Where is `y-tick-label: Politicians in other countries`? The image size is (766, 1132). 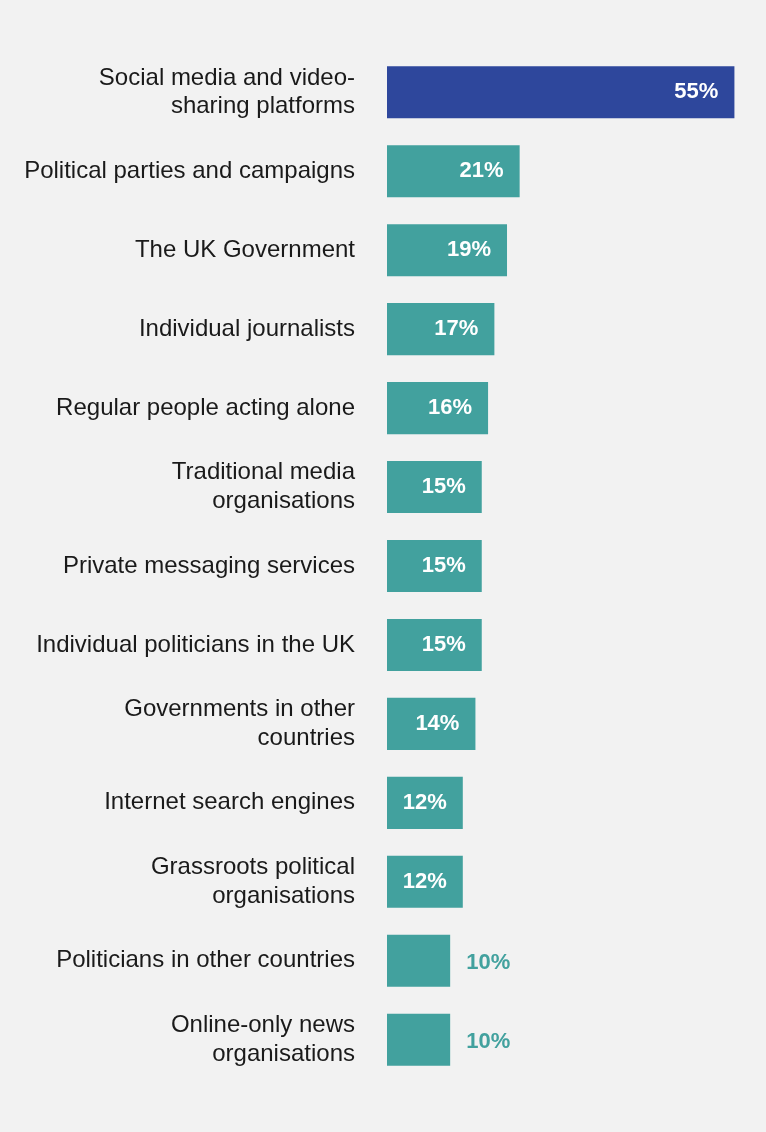
y-tick-label: Politicians in other countries is located at coordinates (205, 959).